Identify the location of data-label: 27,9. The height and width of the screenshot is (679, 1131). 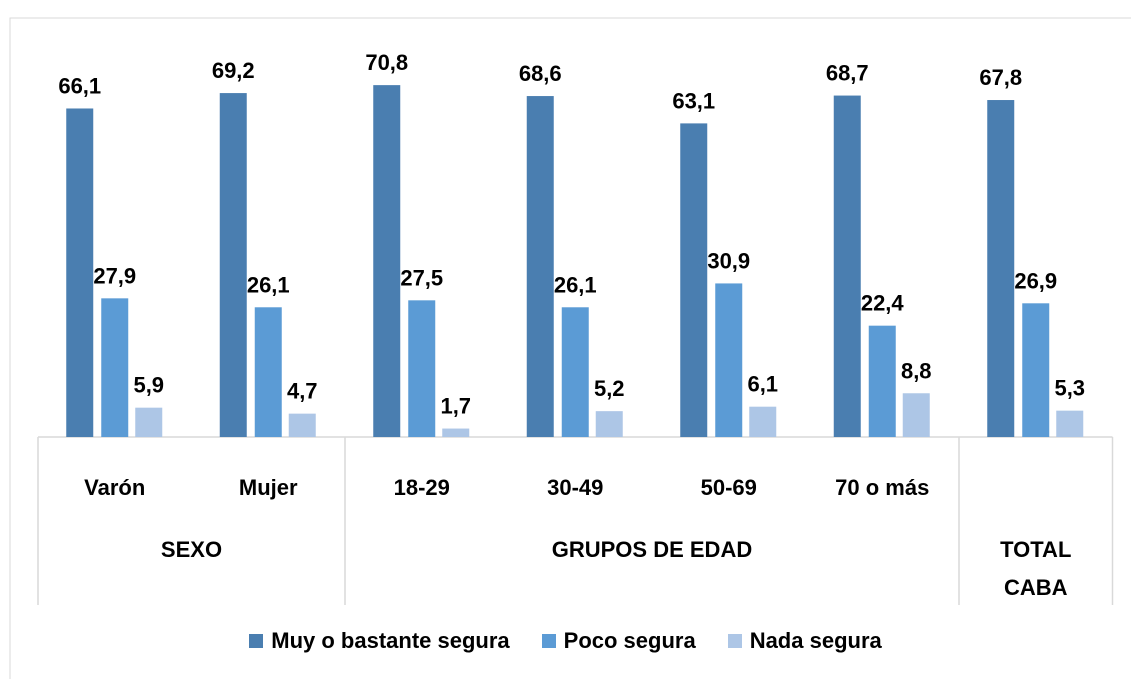
(114, 275).